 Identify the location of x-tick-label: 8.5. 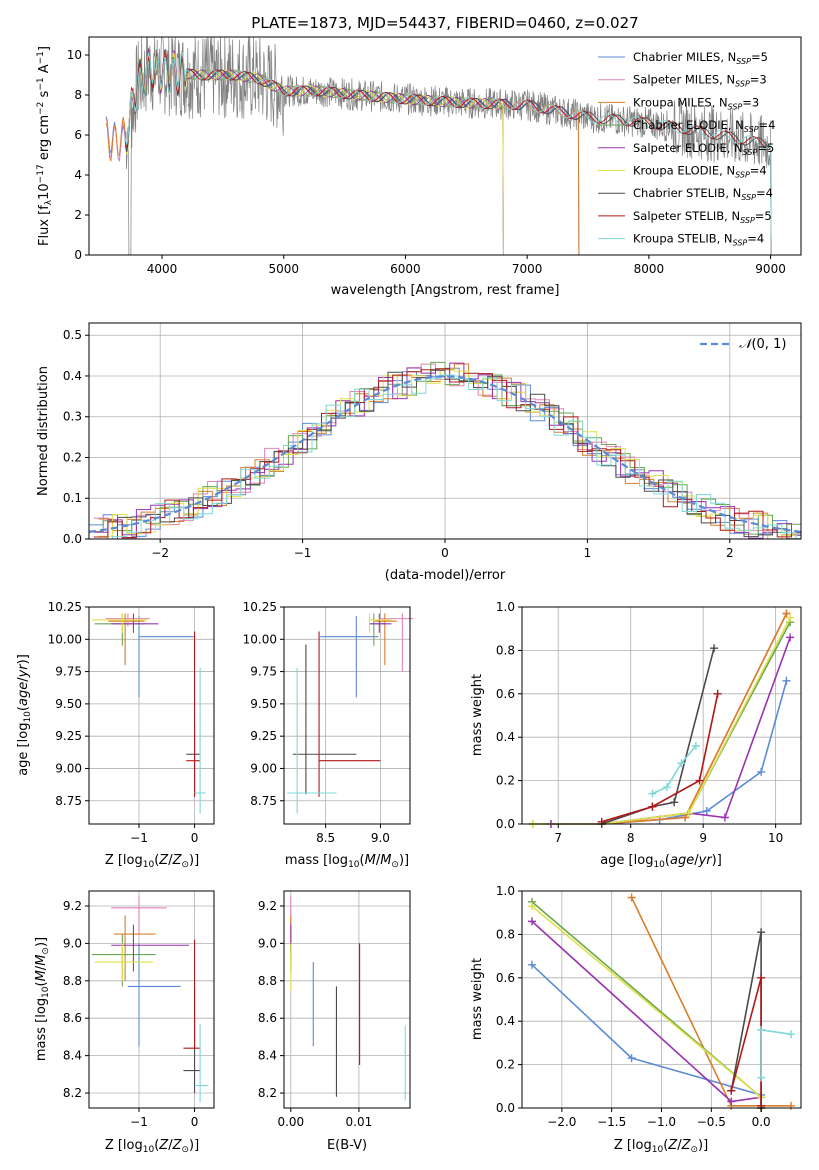
(325, 838).